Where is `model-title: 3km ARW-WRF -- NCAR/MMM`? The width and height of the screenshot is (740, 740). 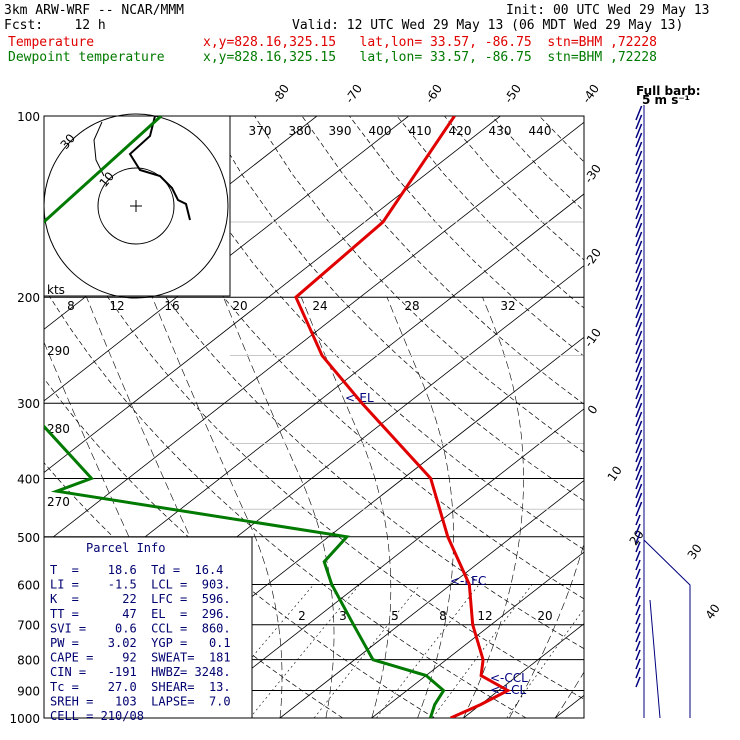
model-title: 3km ARW-WRF -- NCAR/MMM is located at coordinates (94, 10).